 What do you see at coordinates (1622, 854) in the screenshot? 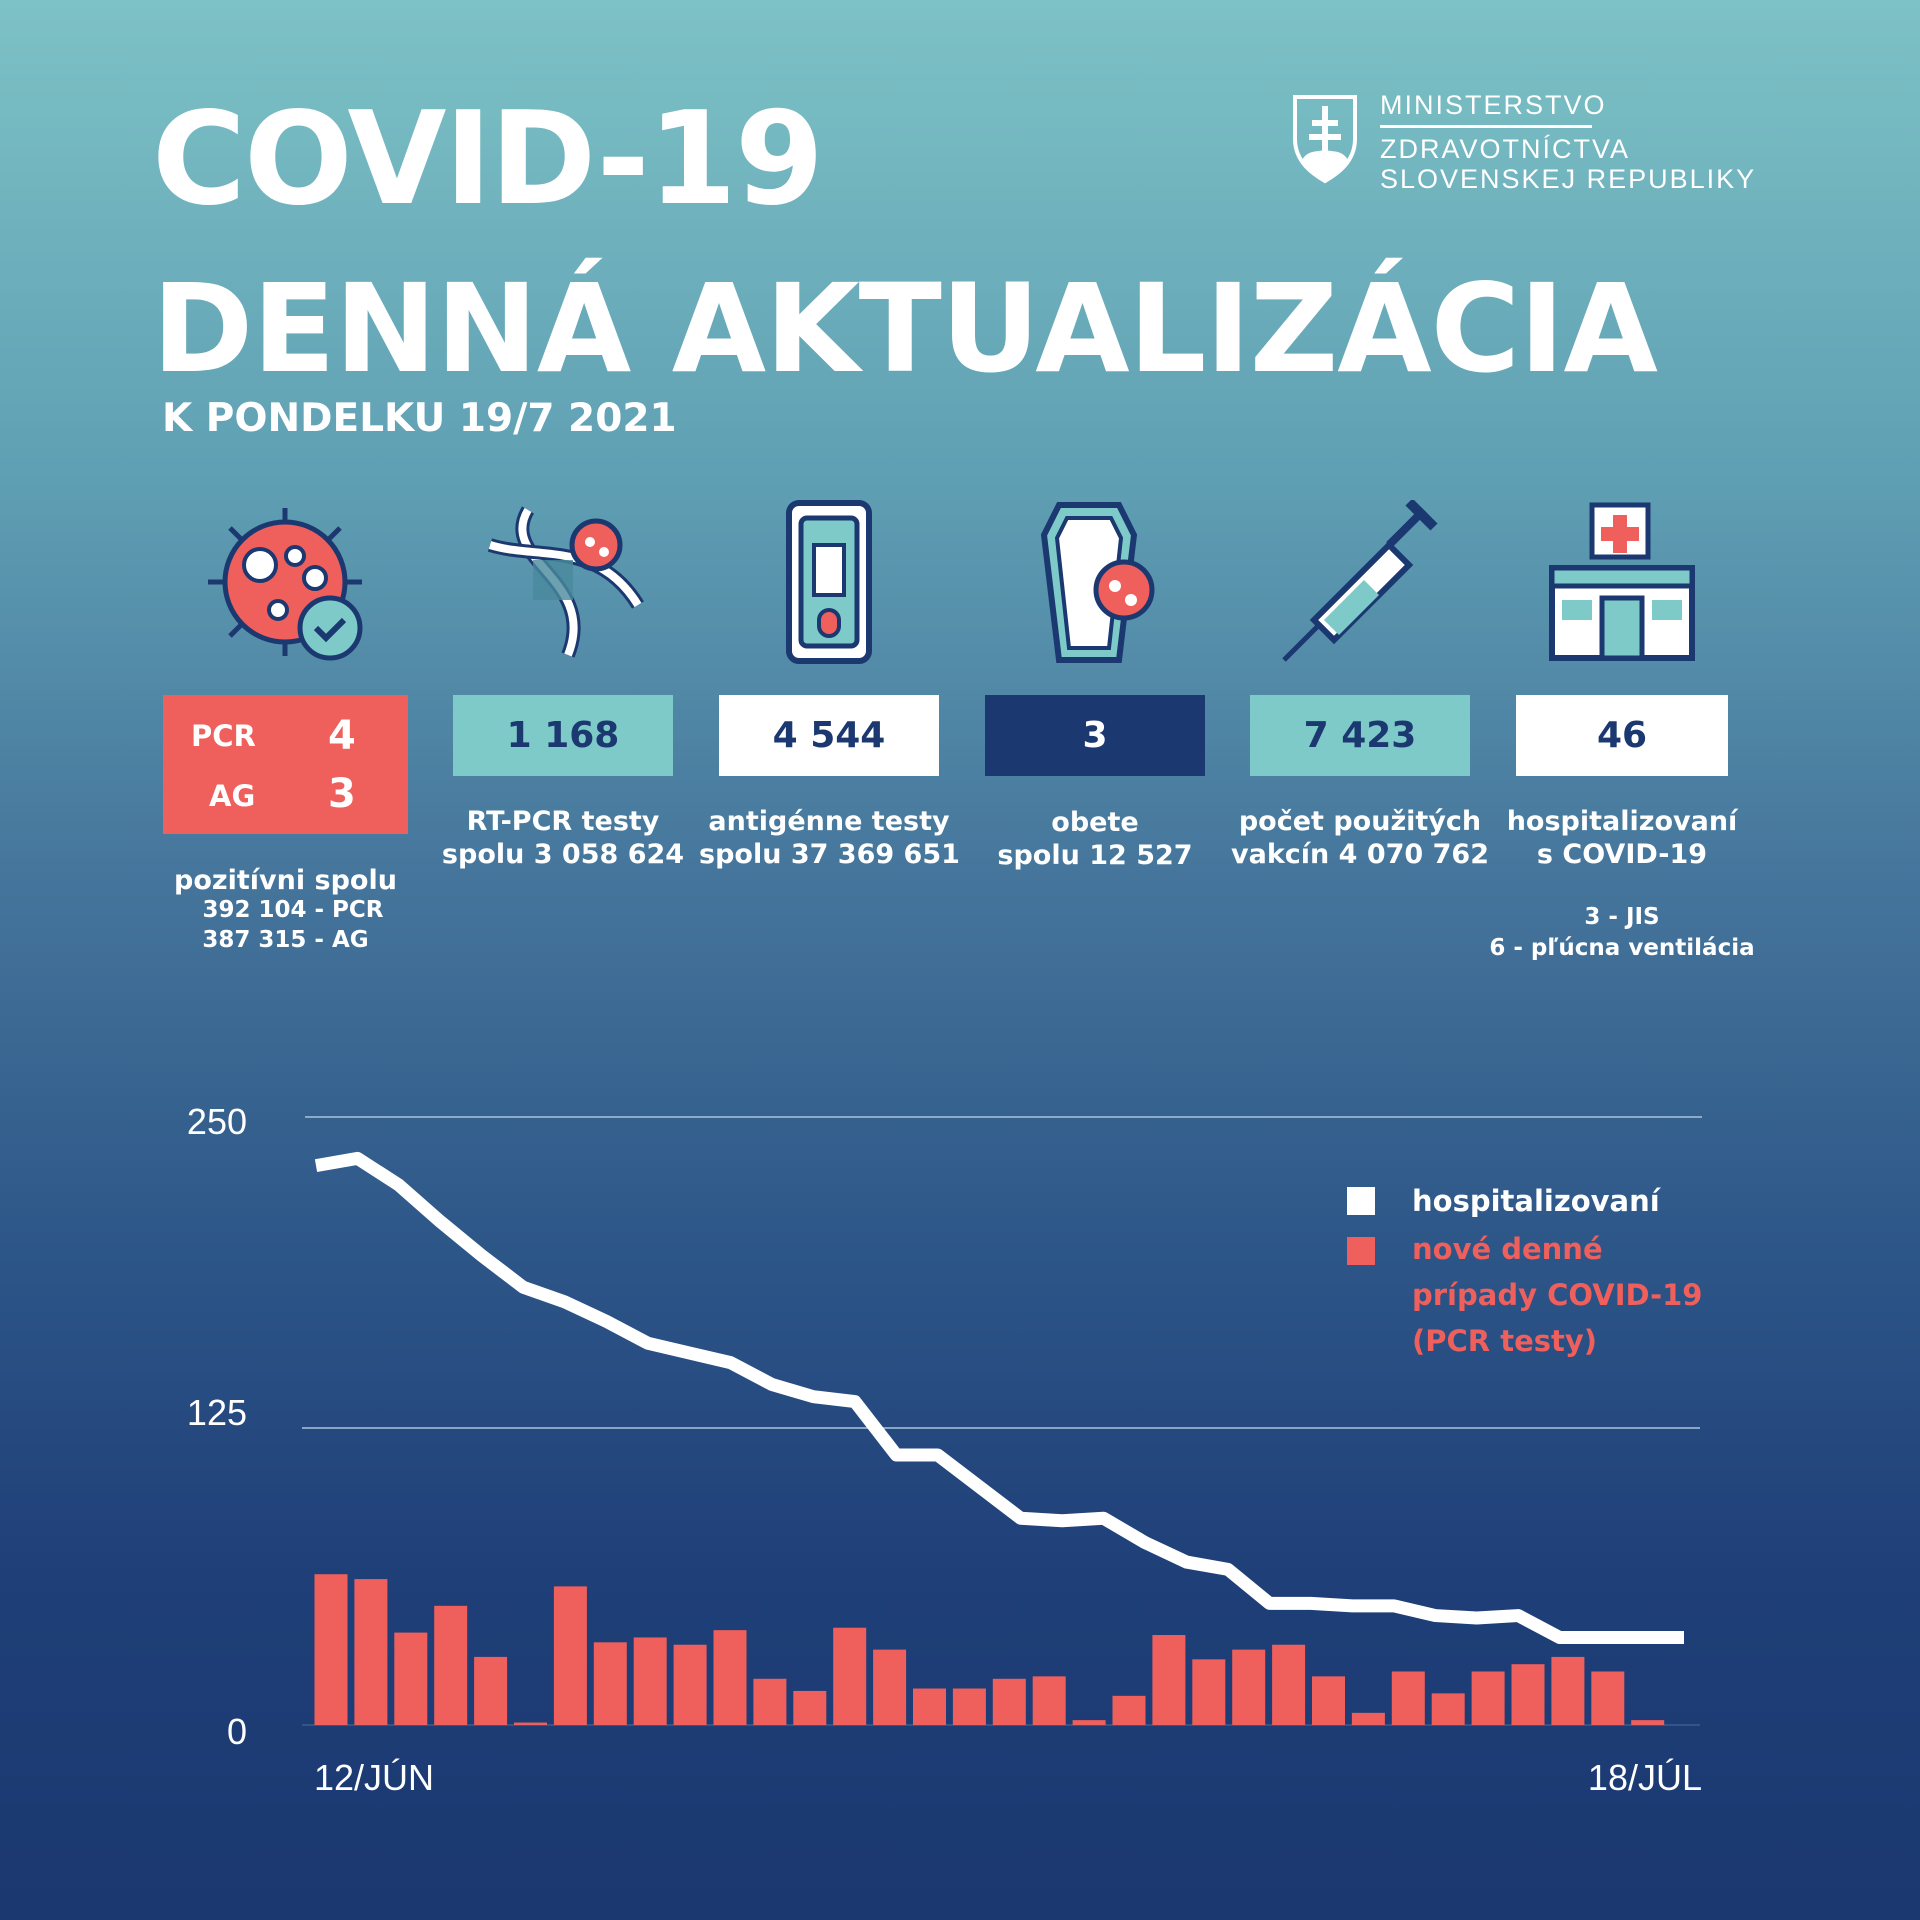
I see `hospital-label-2: s COVID-19` at bounding box center [1622, 854].